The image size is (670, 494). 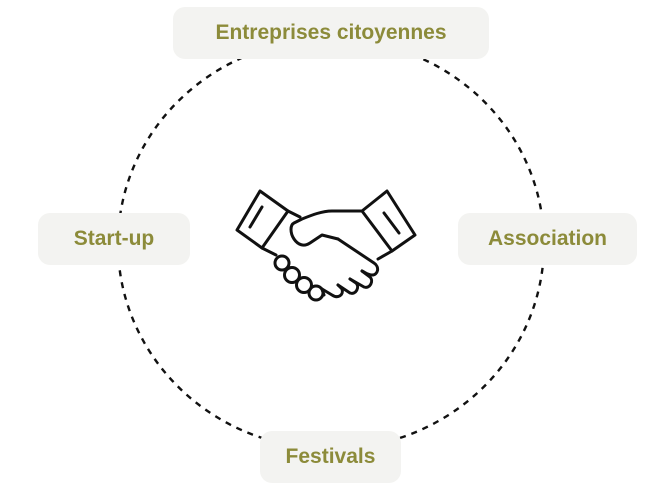 I want to click on node-entreprises-citoyennes: Entreprises citoyennes, so click(x=331, y=33).